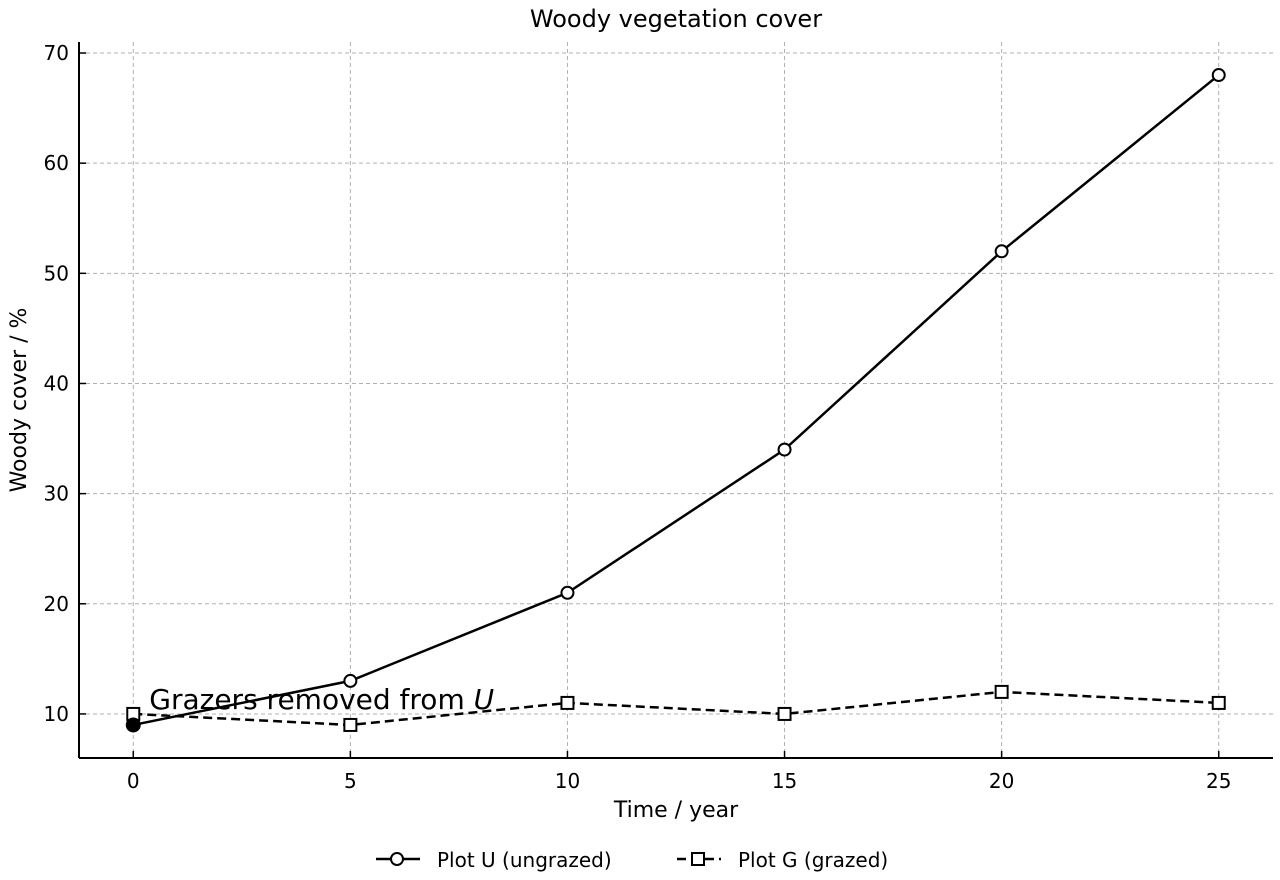 This screenshot has height=880, width=1280. What do you see at coordinates (1001, 781) in the screenshot?
I see `x-tick-label: 20` at bounding box center [1001, 781].